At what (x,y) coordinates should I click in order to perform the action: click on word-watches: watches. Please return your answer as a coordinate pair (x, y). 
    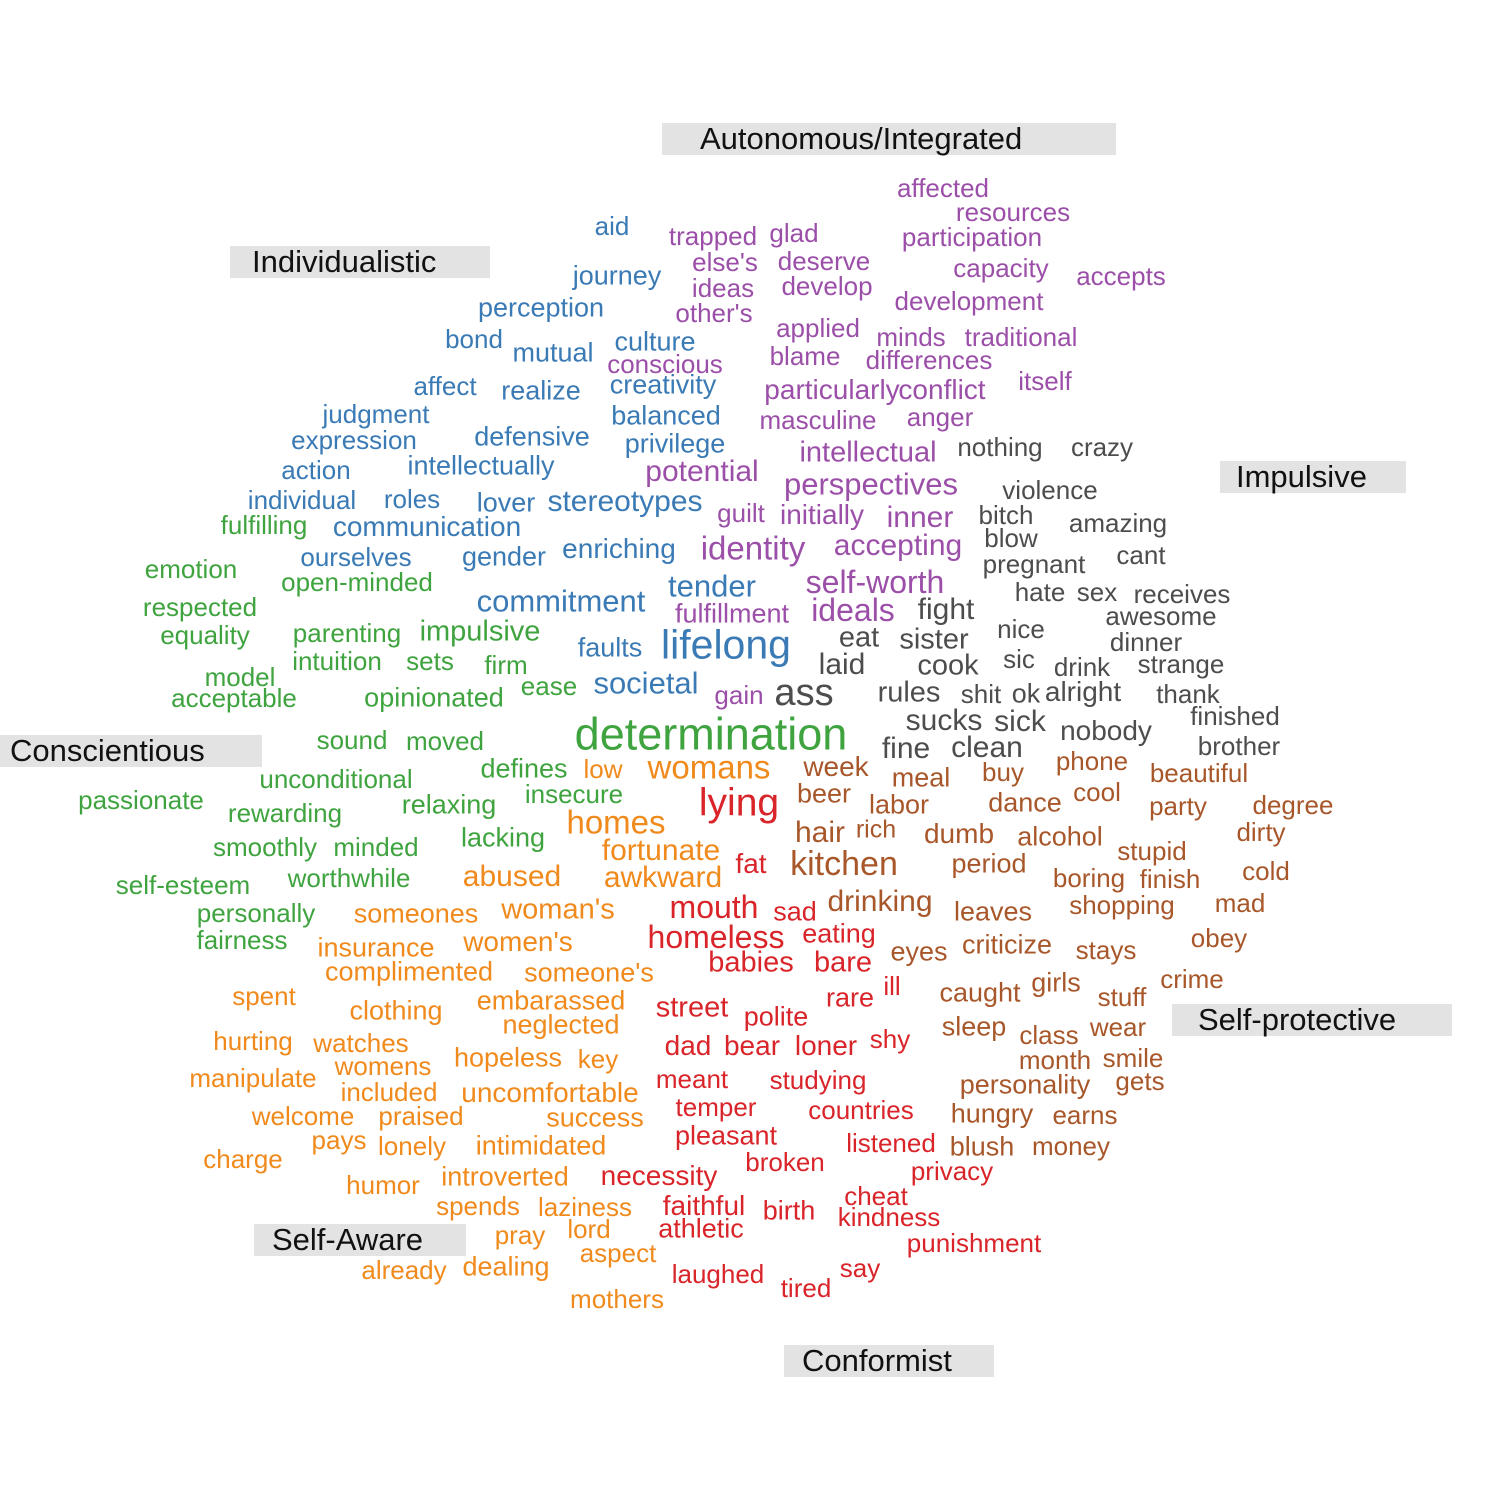
    Looking at the image, I should click on (361, 1043).